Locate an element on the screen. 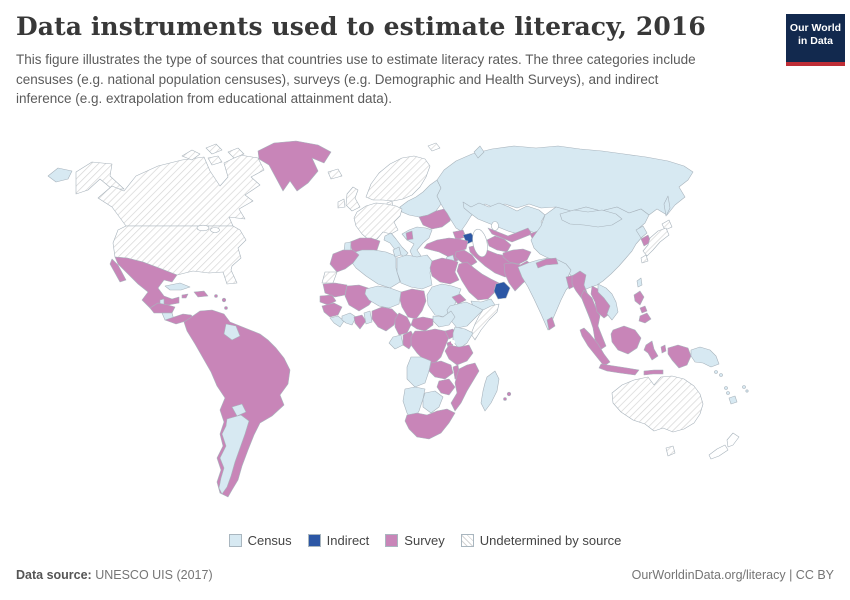 This screenshot has width=850, height=600. country-mongolia is located at coordinates (591, 218).